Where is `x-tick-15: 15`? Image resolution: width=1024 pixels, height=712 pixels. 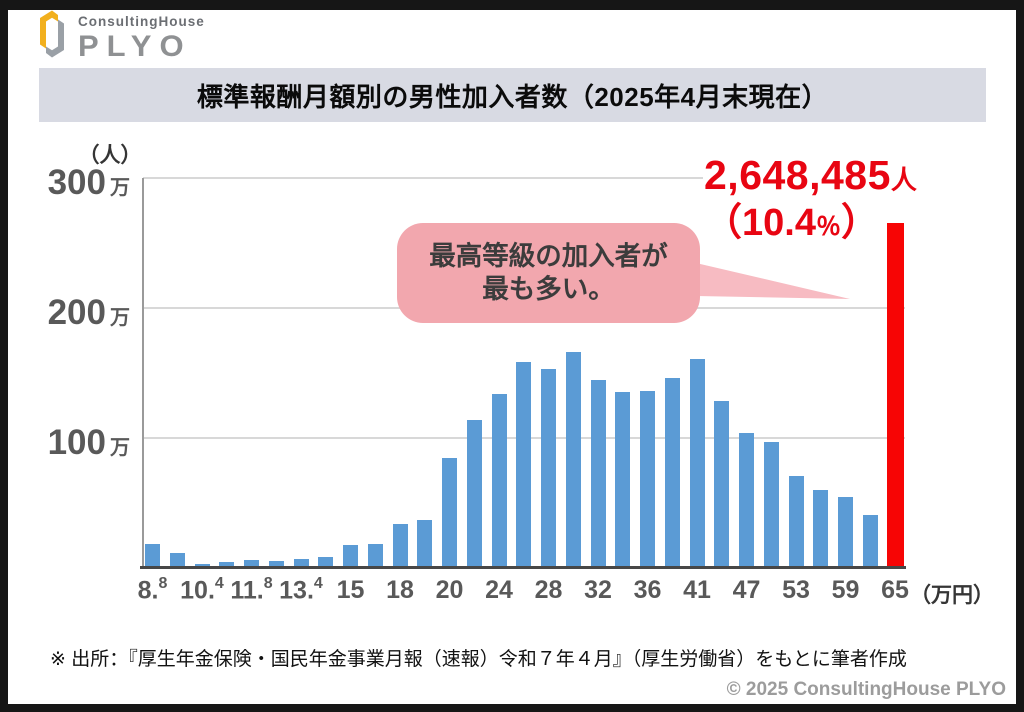 x-tick-15: 15 is located at coordinates (350, 590).